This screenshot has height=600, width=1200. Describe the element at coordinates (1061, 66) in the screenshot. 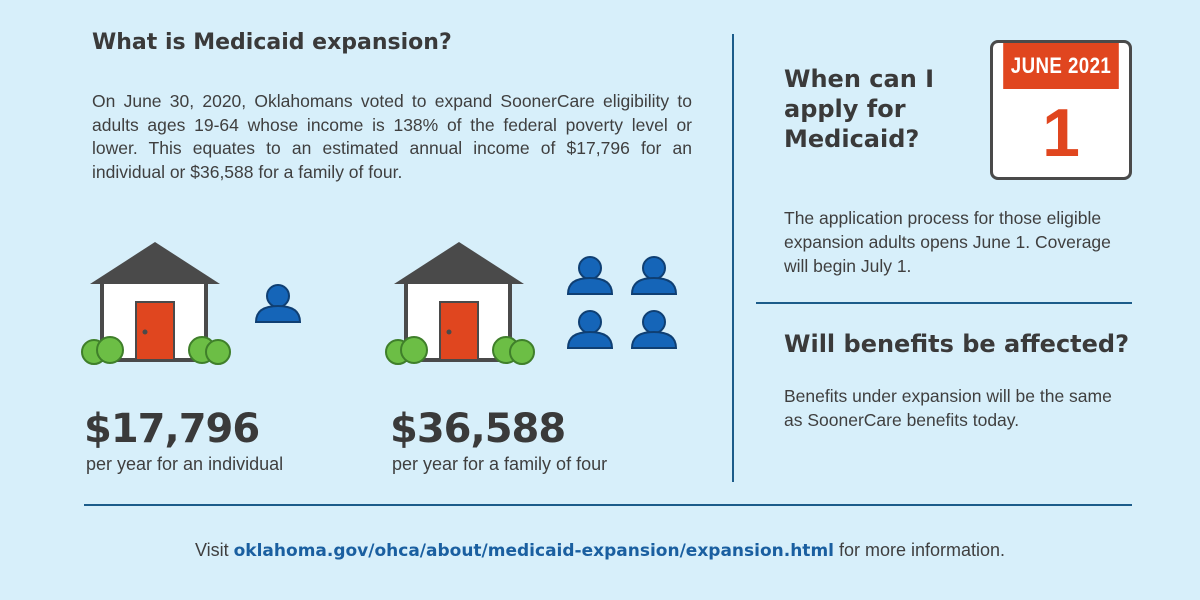

I see `calendar-month: JUNE 2021` at that location.